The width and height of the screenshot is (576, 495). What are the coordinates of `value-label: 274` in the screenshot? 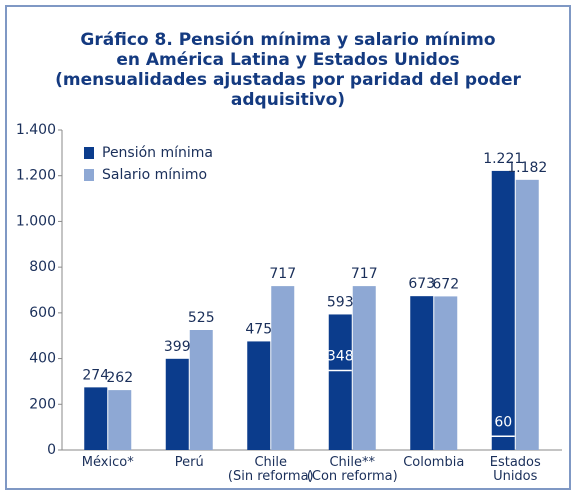 It's located at (95, 375).